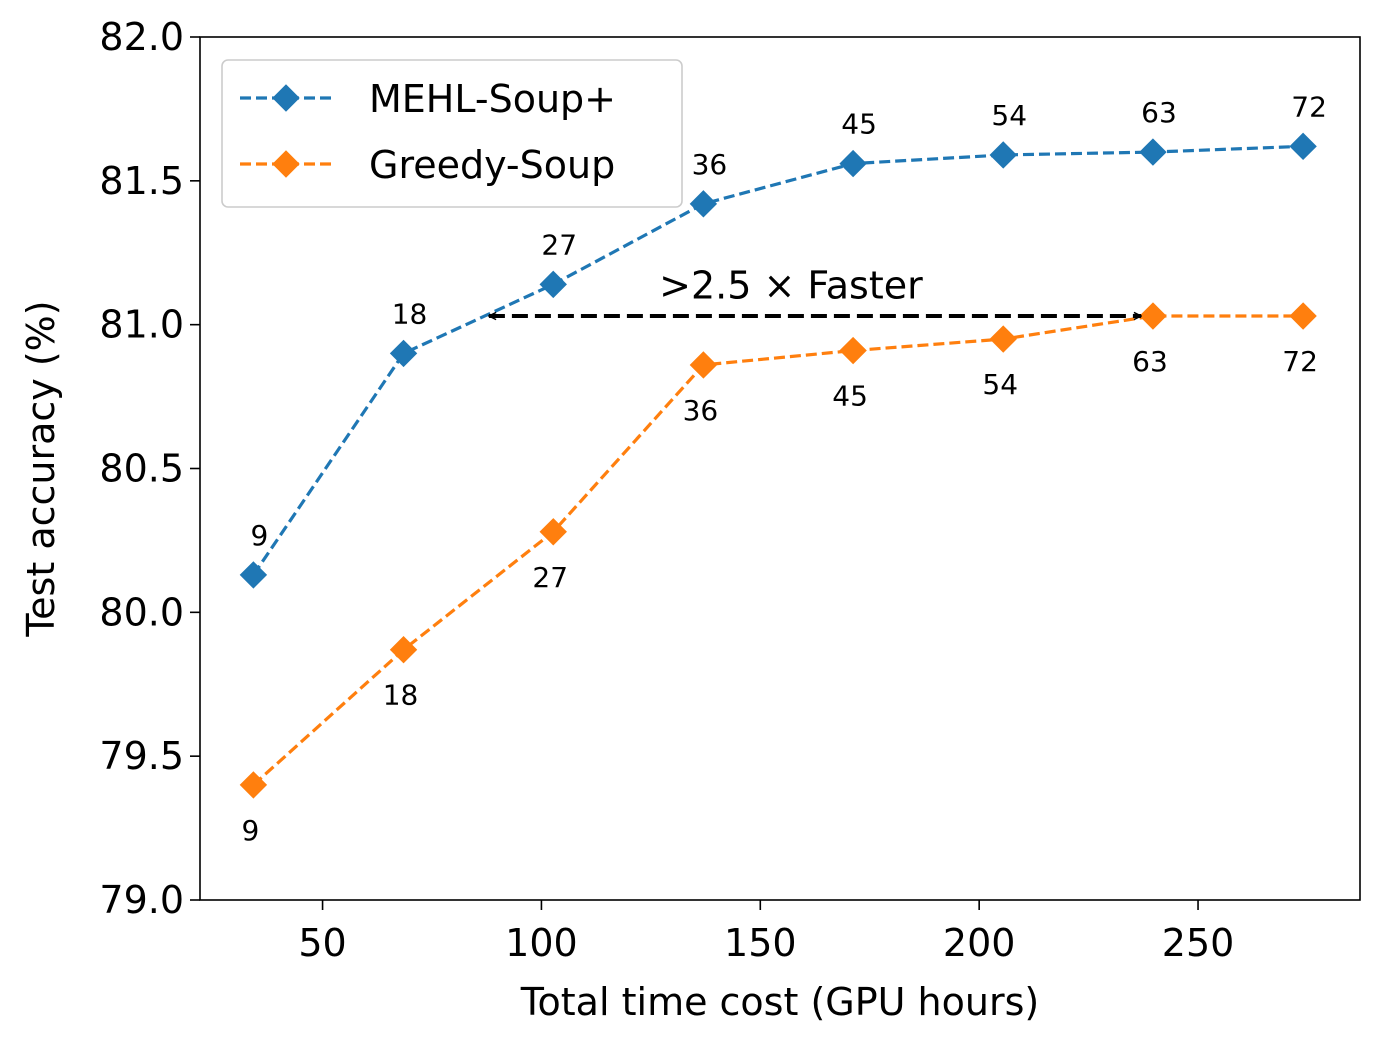 The image size is (1380, 1042). I want to click on legend-box, so click(452, 133).